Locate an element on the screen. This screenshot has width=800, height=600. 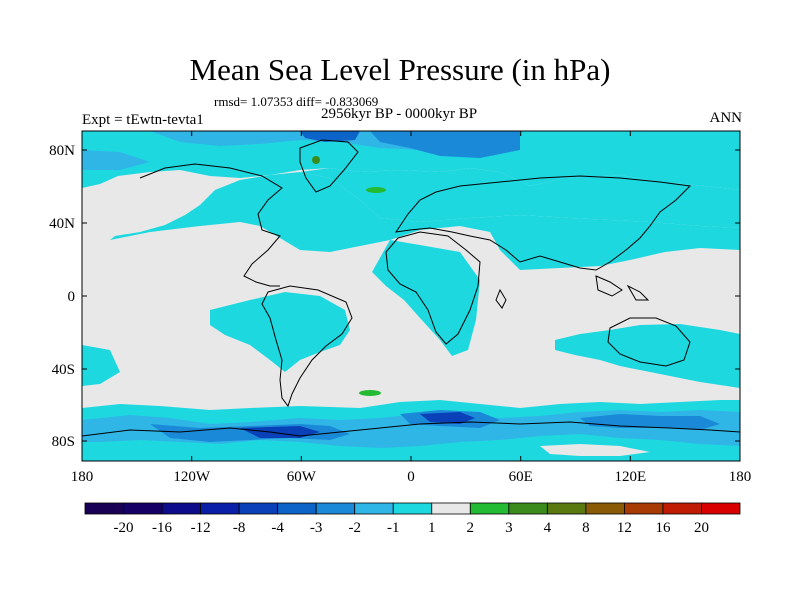
colorbar-label: -20 is located at coordinates (124, 528).